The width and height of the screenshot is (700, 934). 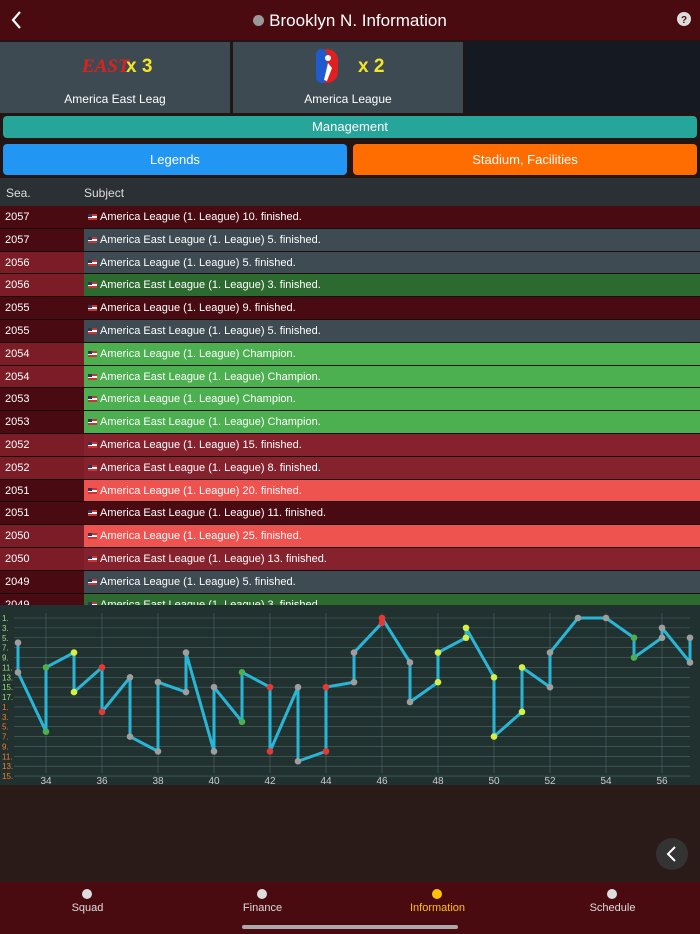 What do you see at coordinates (139, 66) in the screenshot?
I see `trophy-count: x 3` at bounding box center [139, 66].